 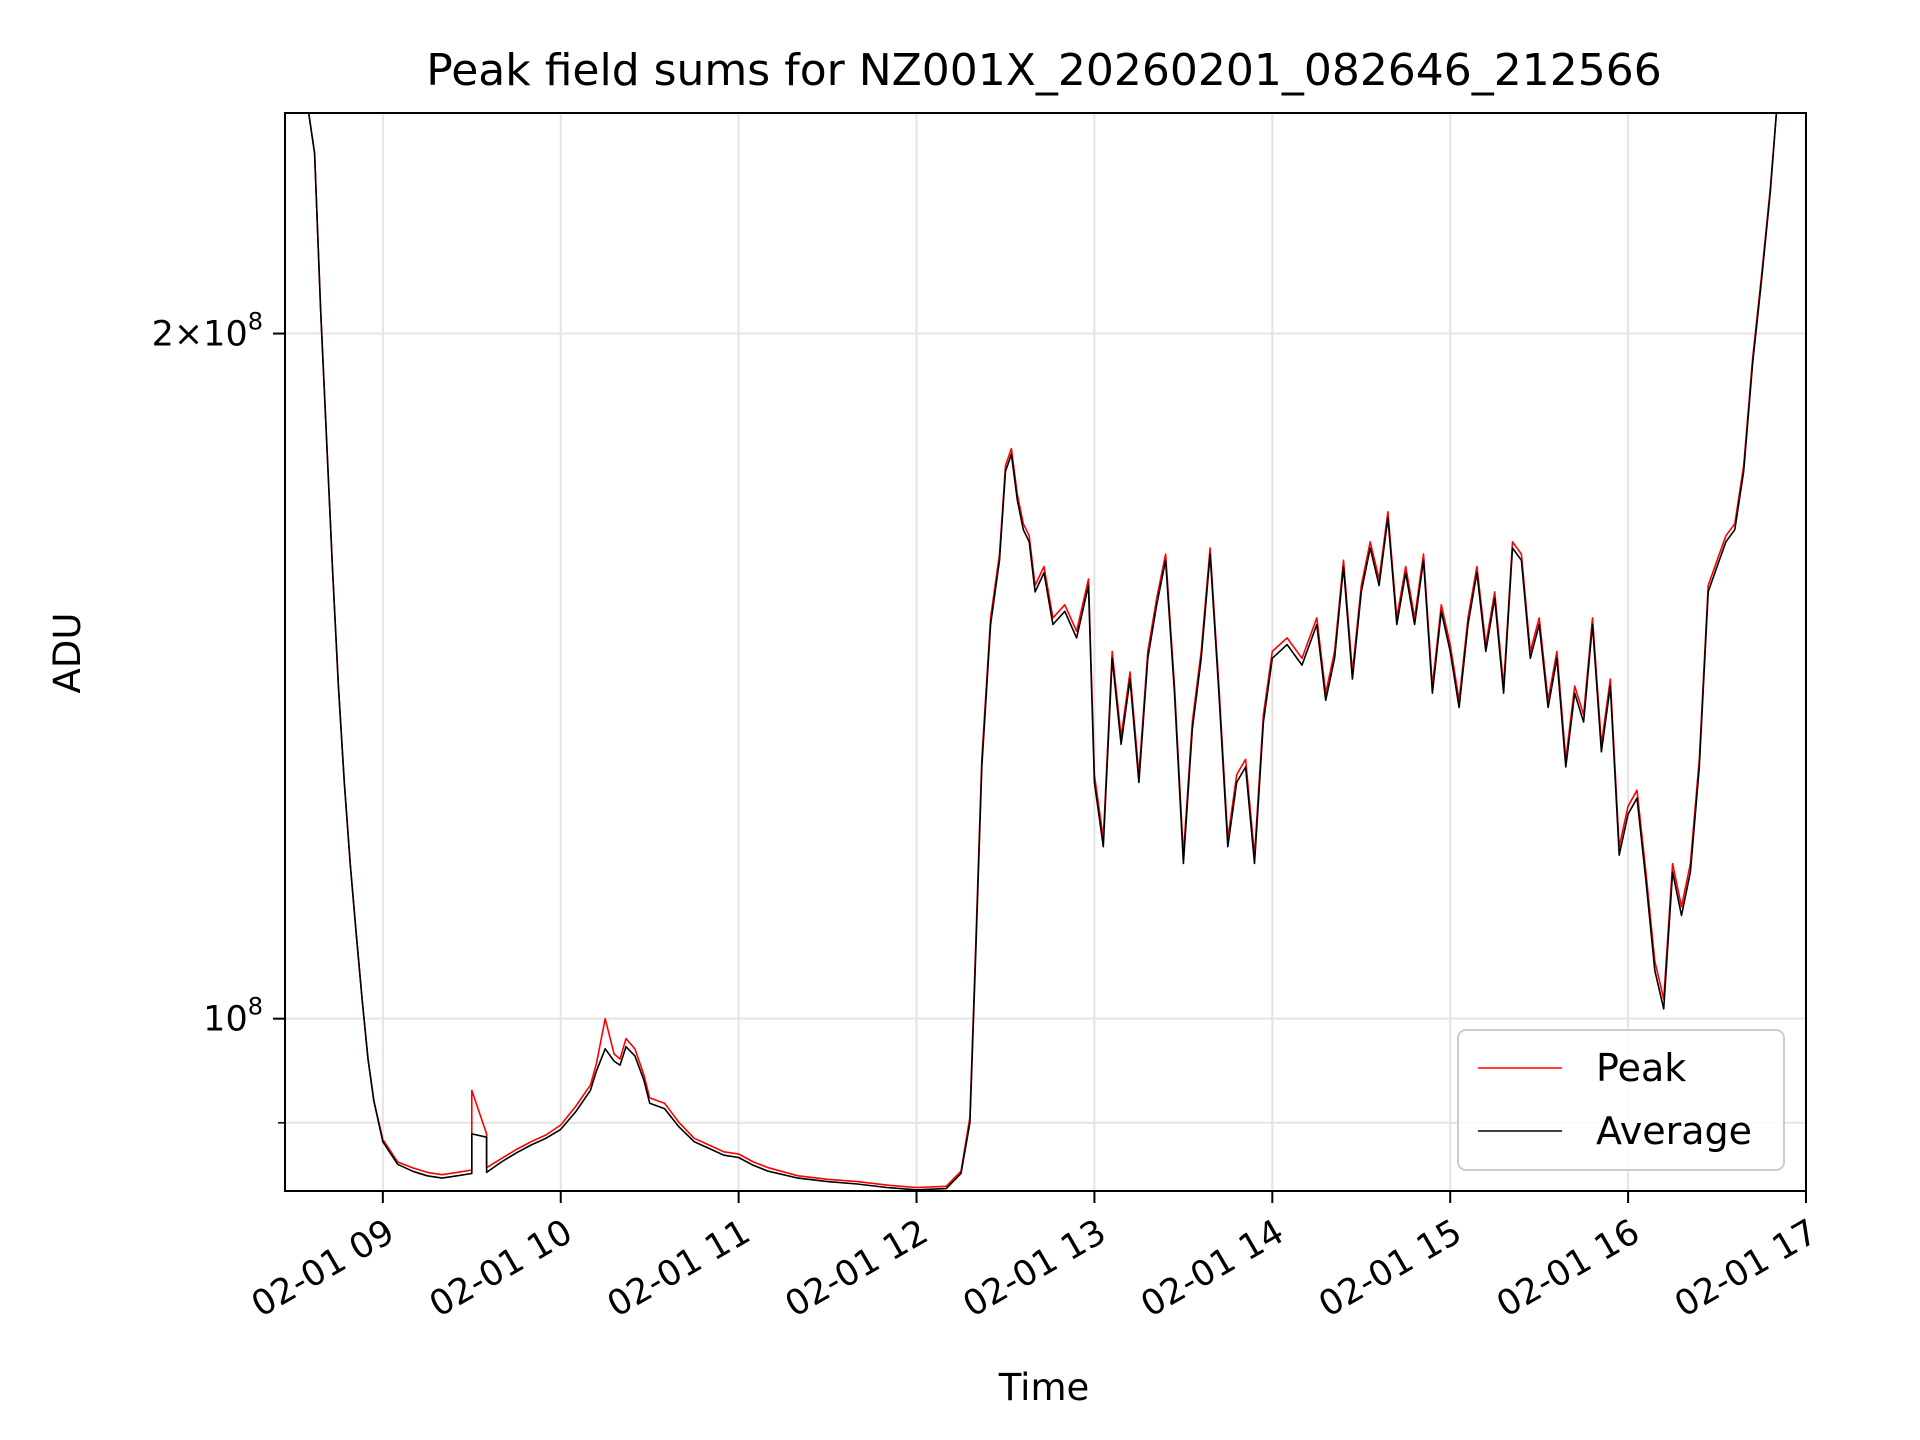 I want to click on y-tick-label: 2×108, so click(x=207, y=331).